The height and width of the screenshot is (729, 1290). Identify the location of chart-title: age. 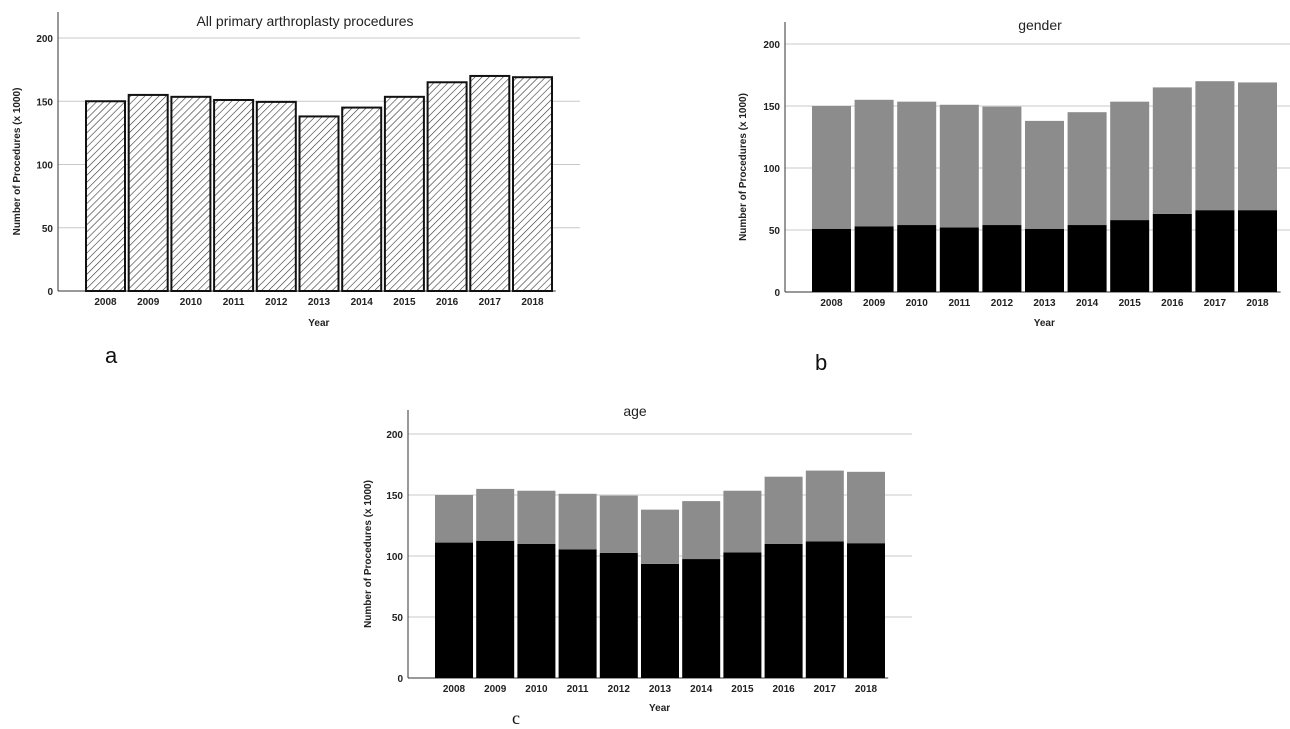
(635, 411).